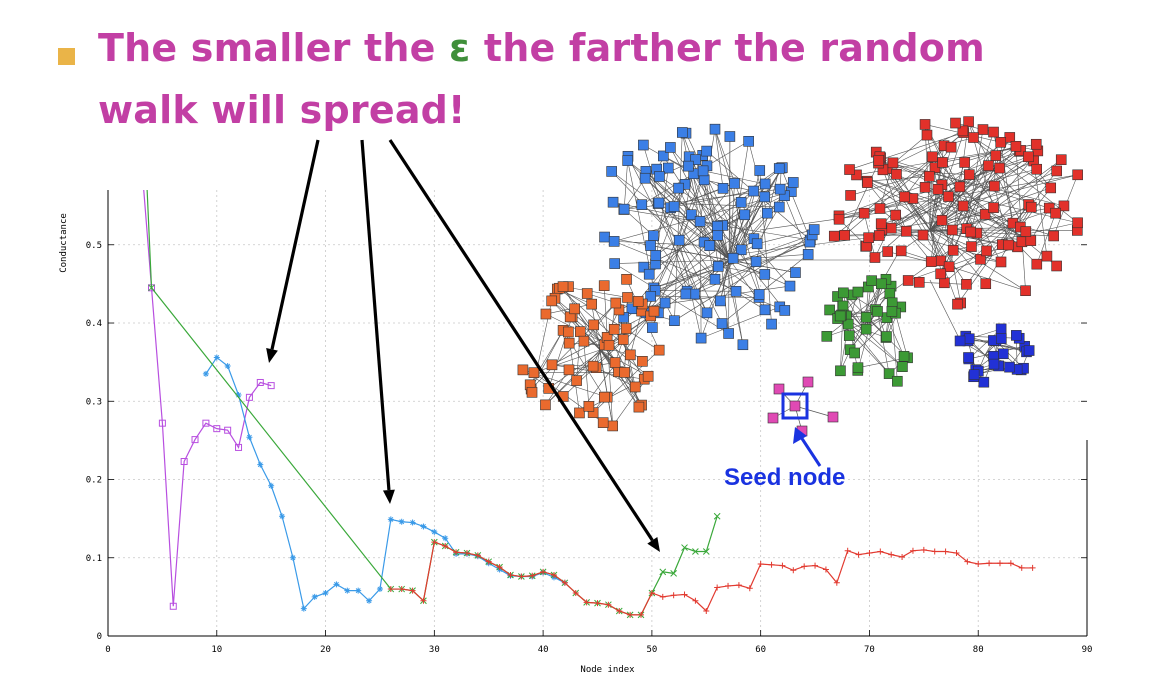 This screenshot has height=679, width=1150. What do you see at coordinates (107, 650) in the screenshot?
I see `x-tick-label: 0` at bounding box center [107, 650].